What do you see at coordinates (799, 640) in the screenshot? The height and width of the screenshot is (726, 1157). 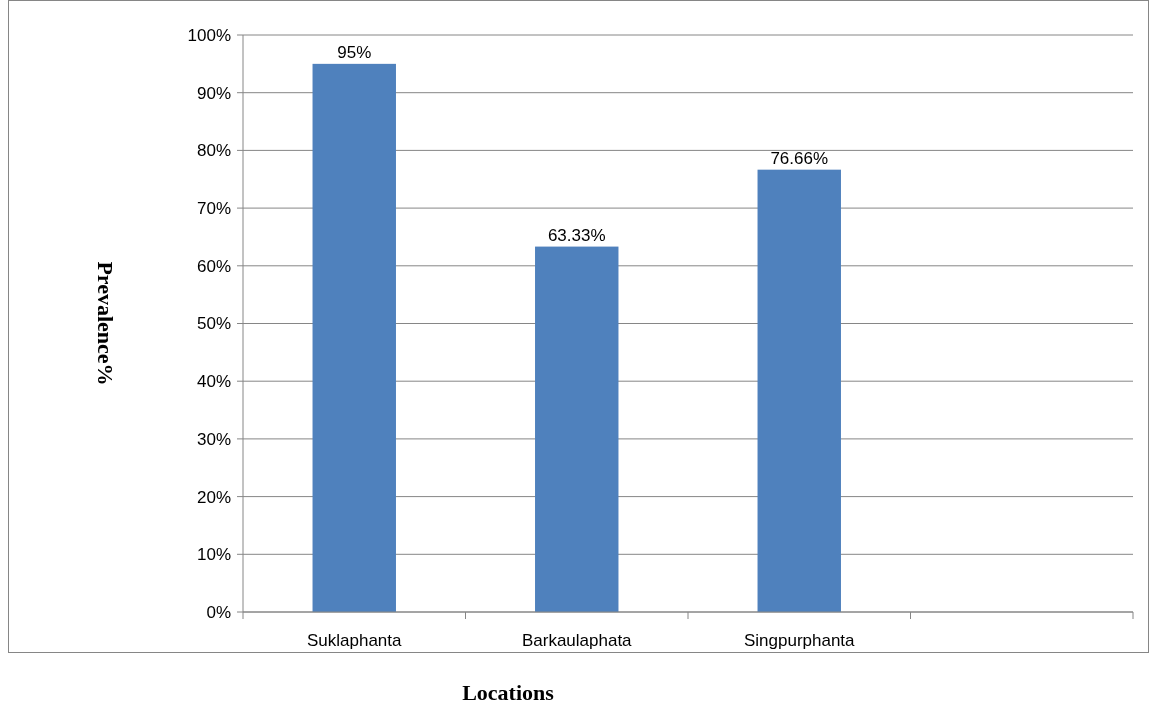 I see `x-tick-label: Singpurphanta` at bounding box center [799, 640].